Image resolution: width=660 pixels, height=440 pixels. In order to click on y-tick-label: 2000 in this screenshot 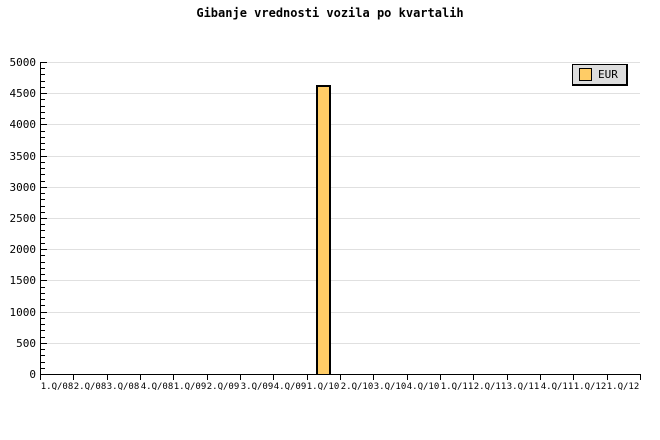, I will do `click(23, 249)`.